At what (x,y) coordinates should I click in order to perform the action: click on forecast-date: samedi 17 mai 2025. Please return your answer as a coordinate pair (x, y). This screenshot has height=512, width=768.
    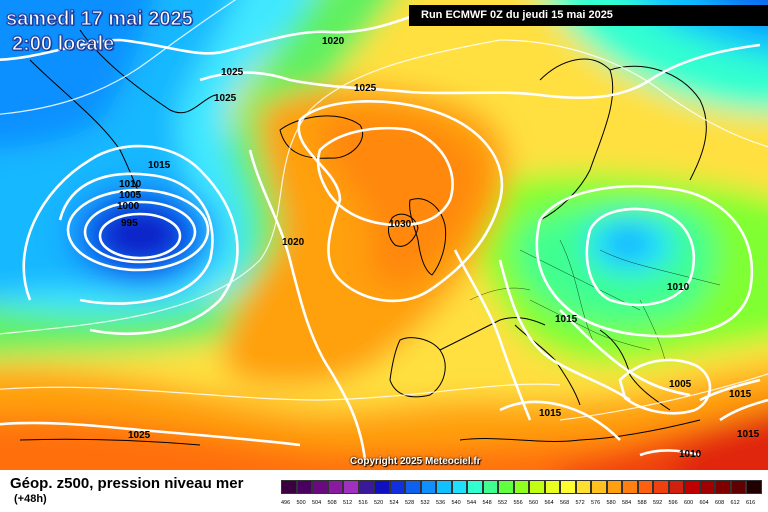
    Looking at the image, I should click on (100, 19).